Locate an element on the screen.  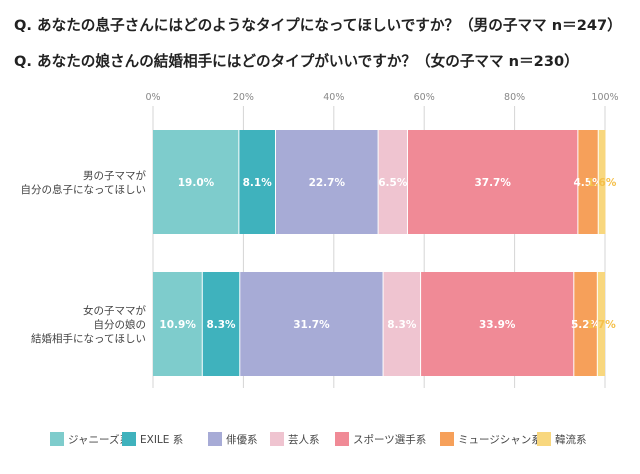
legend-label: EXILE 系 is located at coordinates (161, 440).